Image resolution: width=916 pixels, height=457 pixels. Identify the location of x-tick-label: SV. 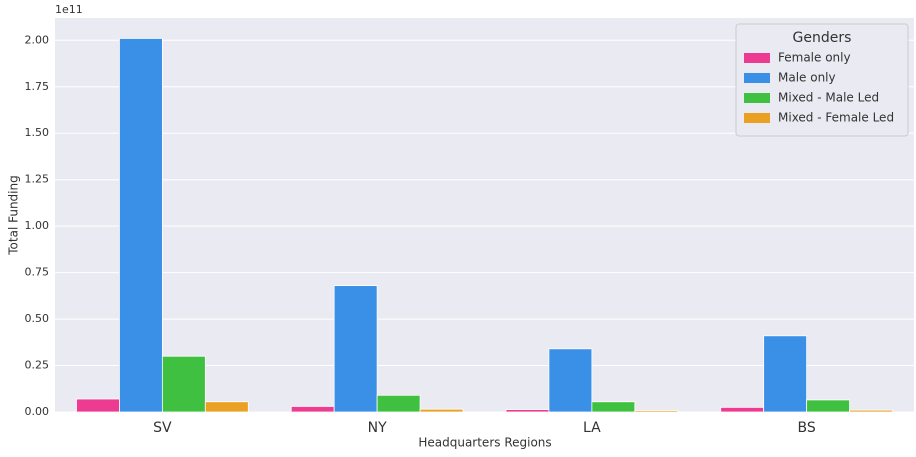
(162, 428).